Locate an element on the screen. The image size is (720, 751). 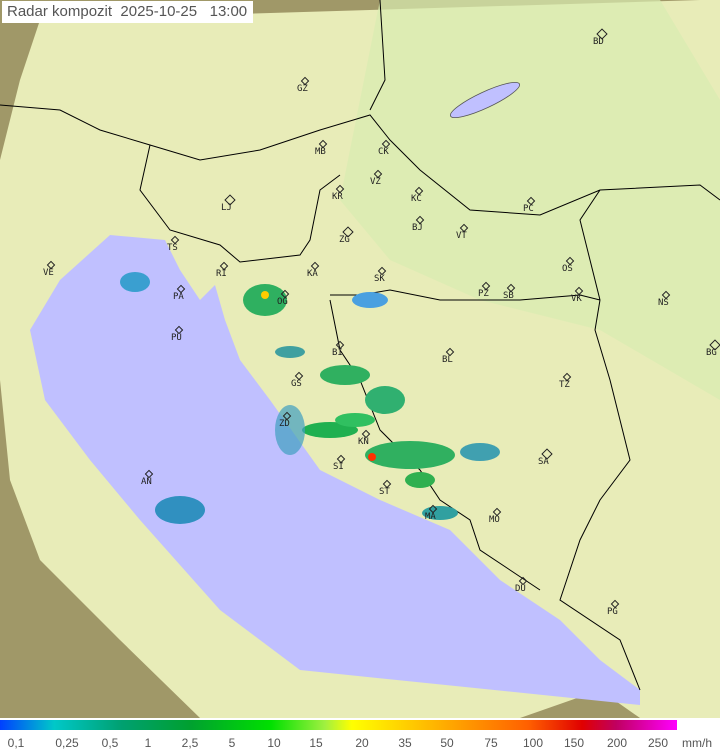
city-marker-ka: KA is located at coordinates (313, 270).